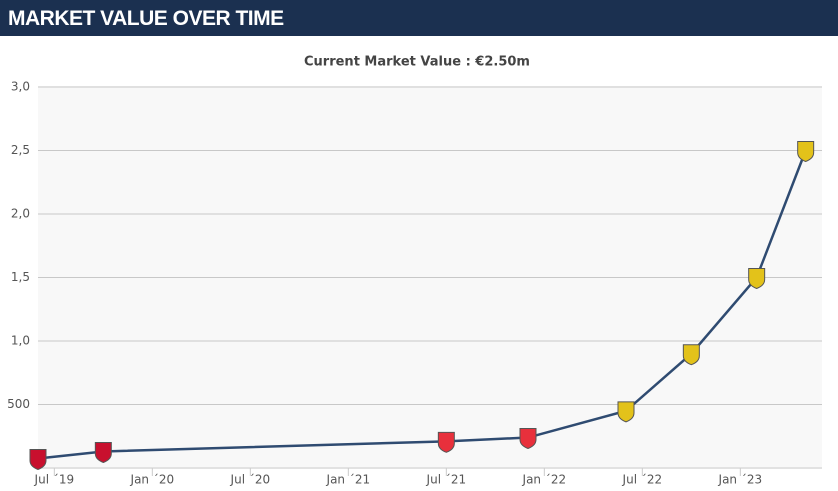 This screenshot has height=491, width=838. Describe the element at coordinates (348, 480) in the screenshot. I see `x-tick-label: Jan ´21` at that location.